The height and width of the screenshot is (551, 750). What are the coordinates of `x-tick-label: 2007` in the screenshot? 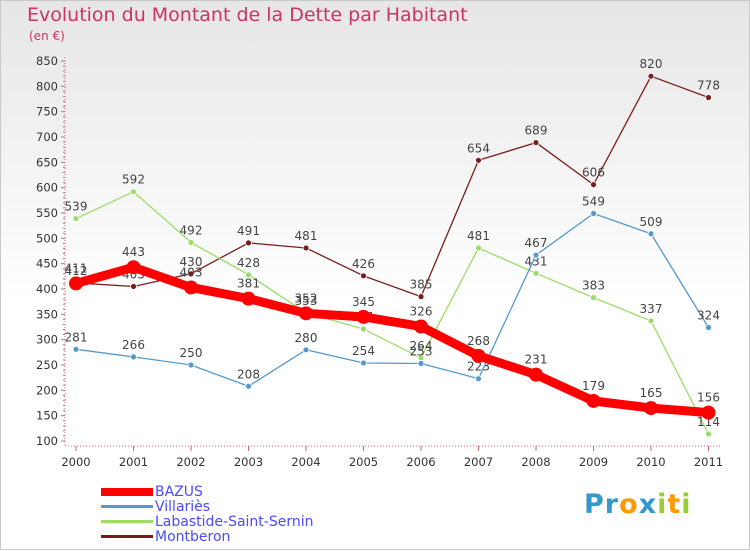 It's located at (478, 462).